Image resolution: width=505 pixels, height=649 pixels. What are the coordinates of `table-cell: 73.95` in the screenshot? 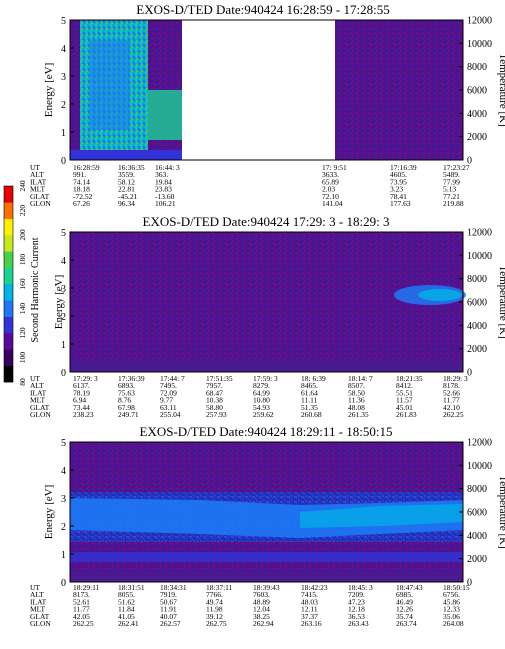 It's located at (398, 181).